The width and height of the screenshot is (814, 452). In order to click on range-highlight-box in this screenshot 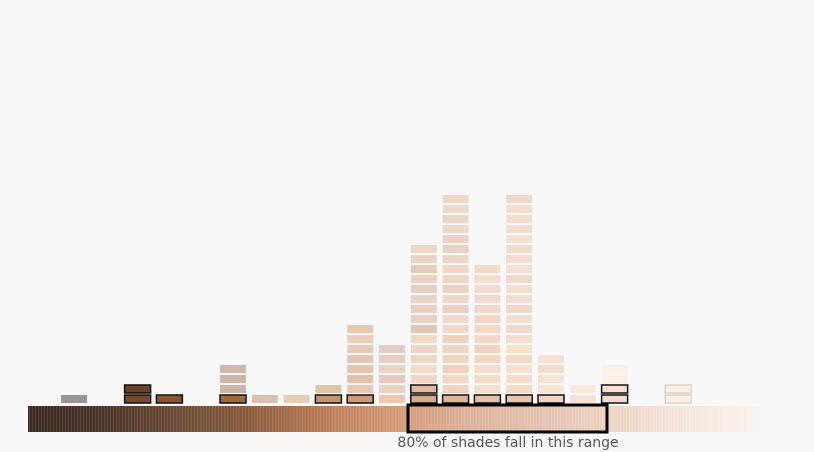, I will do `click(507, 418)`.